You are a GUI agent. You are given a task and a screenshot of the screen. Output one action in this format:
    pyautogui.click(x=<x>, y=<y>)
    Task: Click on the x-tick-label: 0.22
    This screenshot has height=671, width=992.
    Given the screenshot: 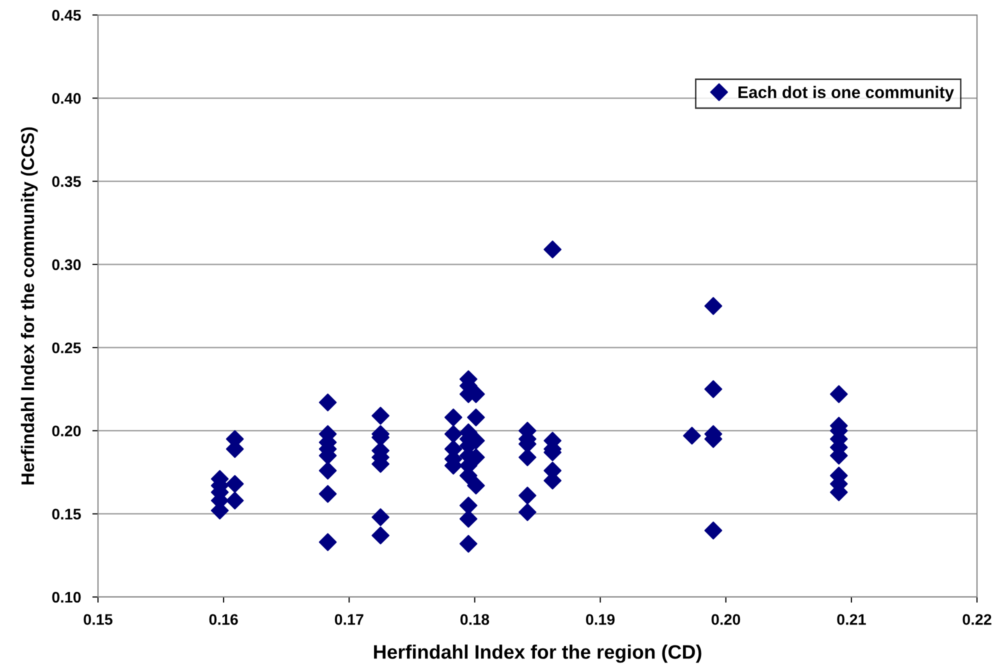 What is the action you would take?
    pyautogui.click(x=977, y=619)
    